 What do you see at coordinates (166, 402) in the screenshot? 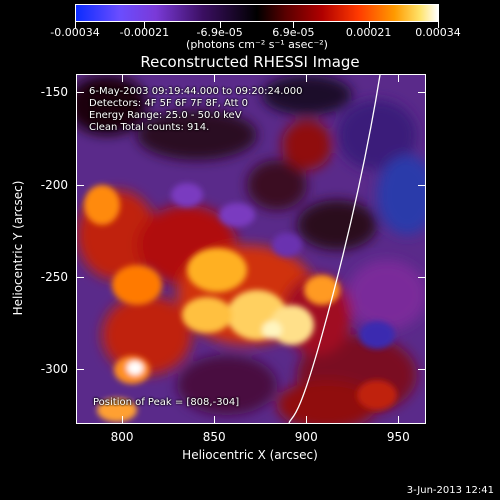
I see `peak-position: Position of Peak = [808,-304]` at bounding box center [166, 402].